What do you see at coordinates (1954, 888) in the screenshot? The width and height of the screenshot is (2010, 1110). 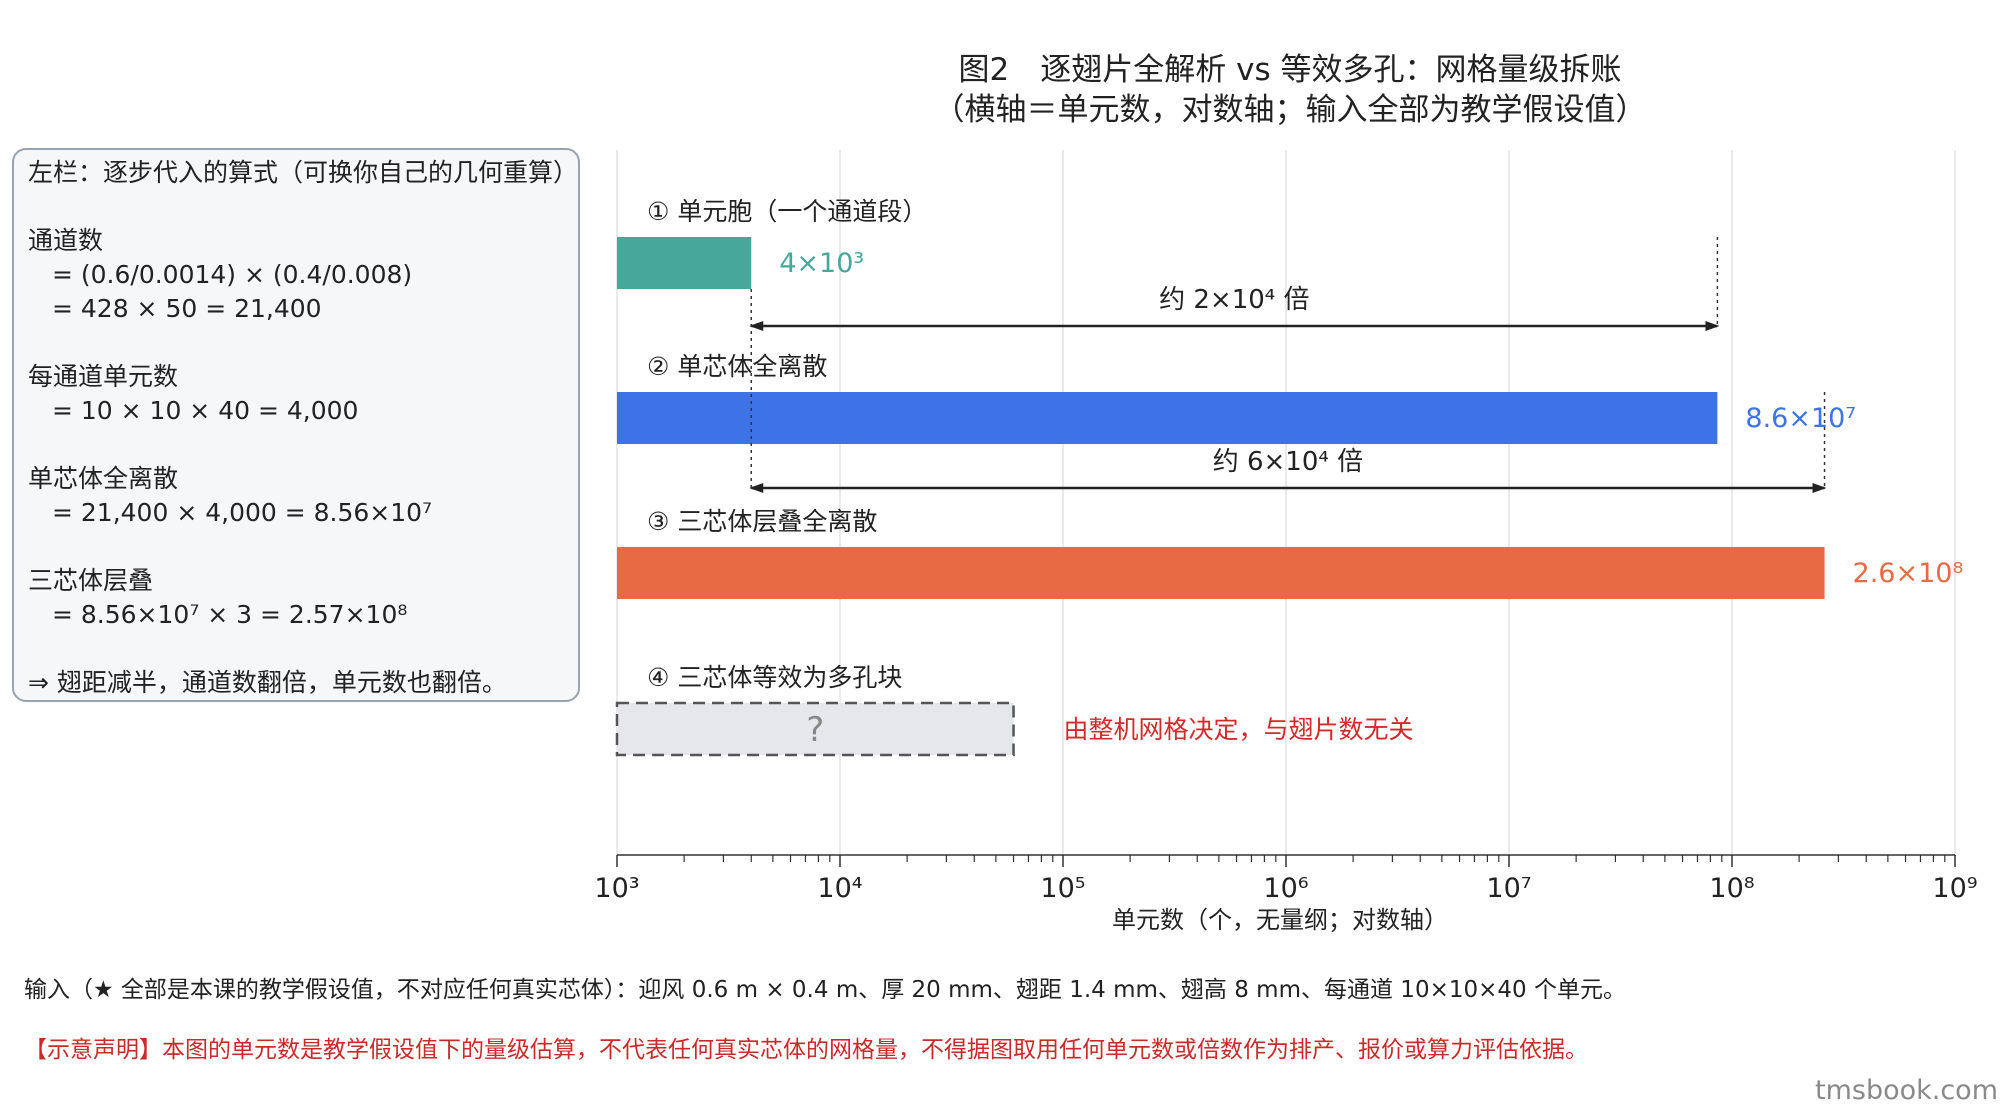 I see `x-tick-label: 10⁹` at bounding box center [1954, 888].